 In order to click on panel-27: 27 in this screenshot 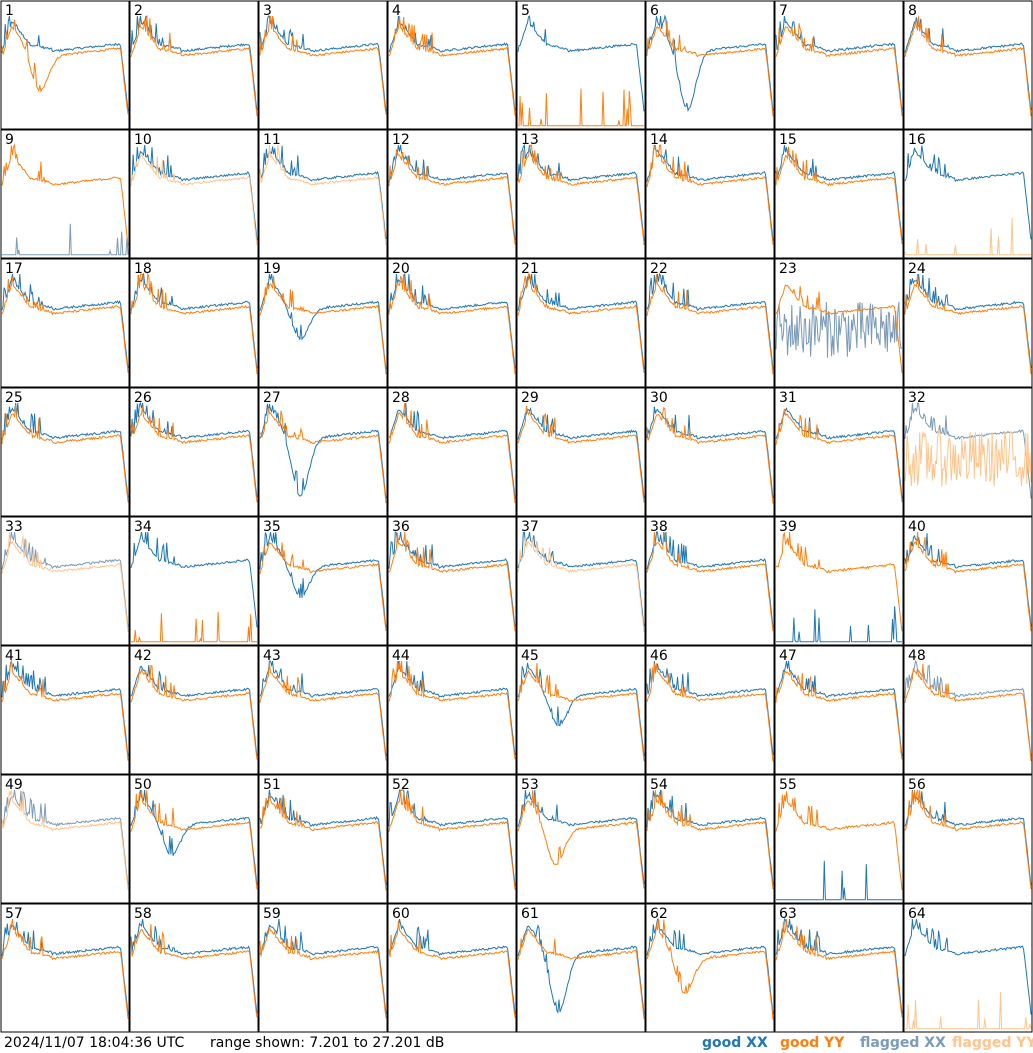, I will do `click(323, 452)`.